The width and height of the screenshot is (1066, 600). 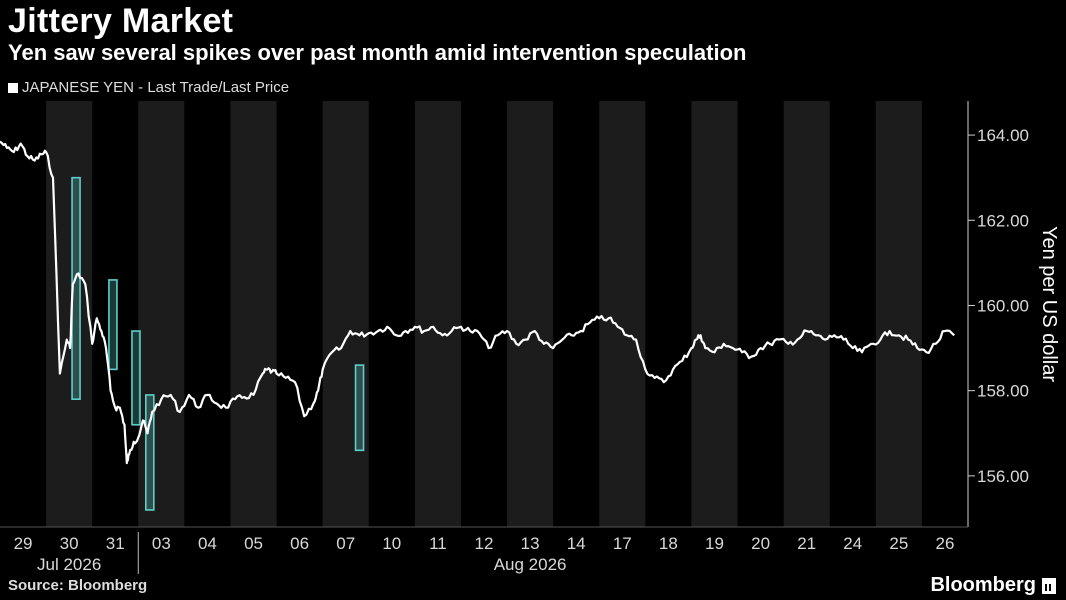 I want to click on x-tick-label: 03, so click(x=161, y=543).